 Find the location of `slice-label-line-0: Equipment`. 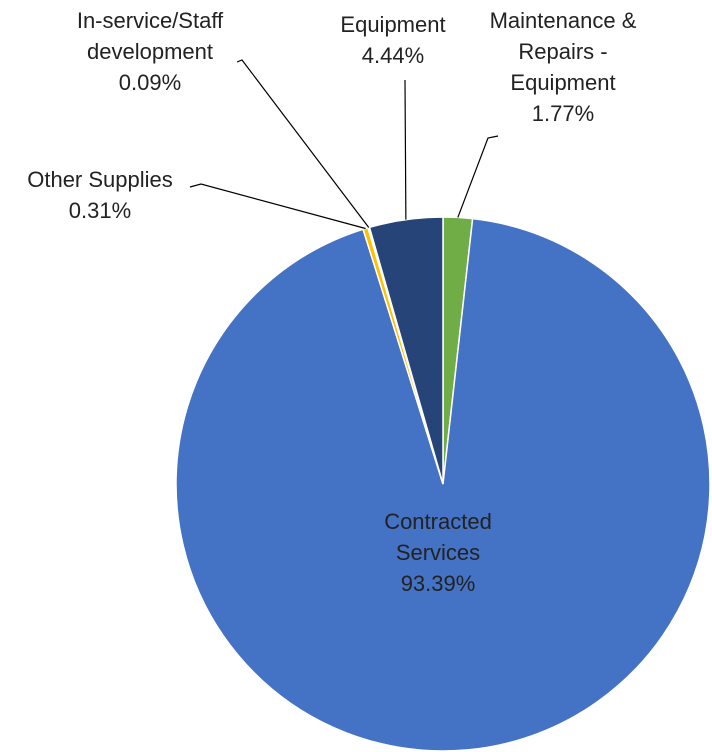

slice-label-line-0: Equipment is located at coordinates (562, 82).